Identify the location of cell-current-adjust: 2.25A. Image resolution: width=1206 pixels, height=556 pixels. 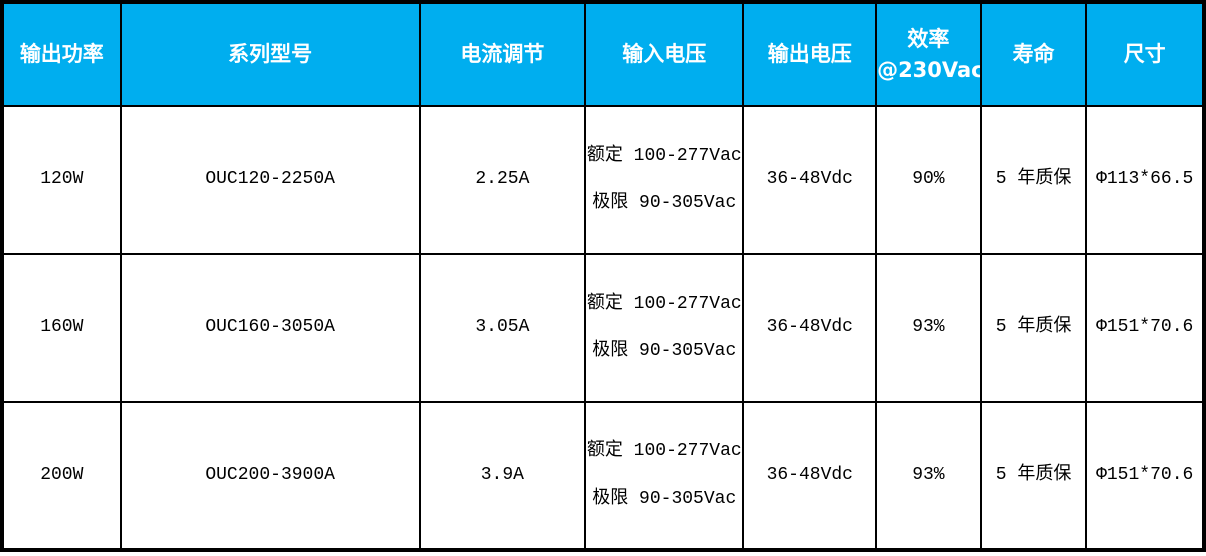
(502, 180).